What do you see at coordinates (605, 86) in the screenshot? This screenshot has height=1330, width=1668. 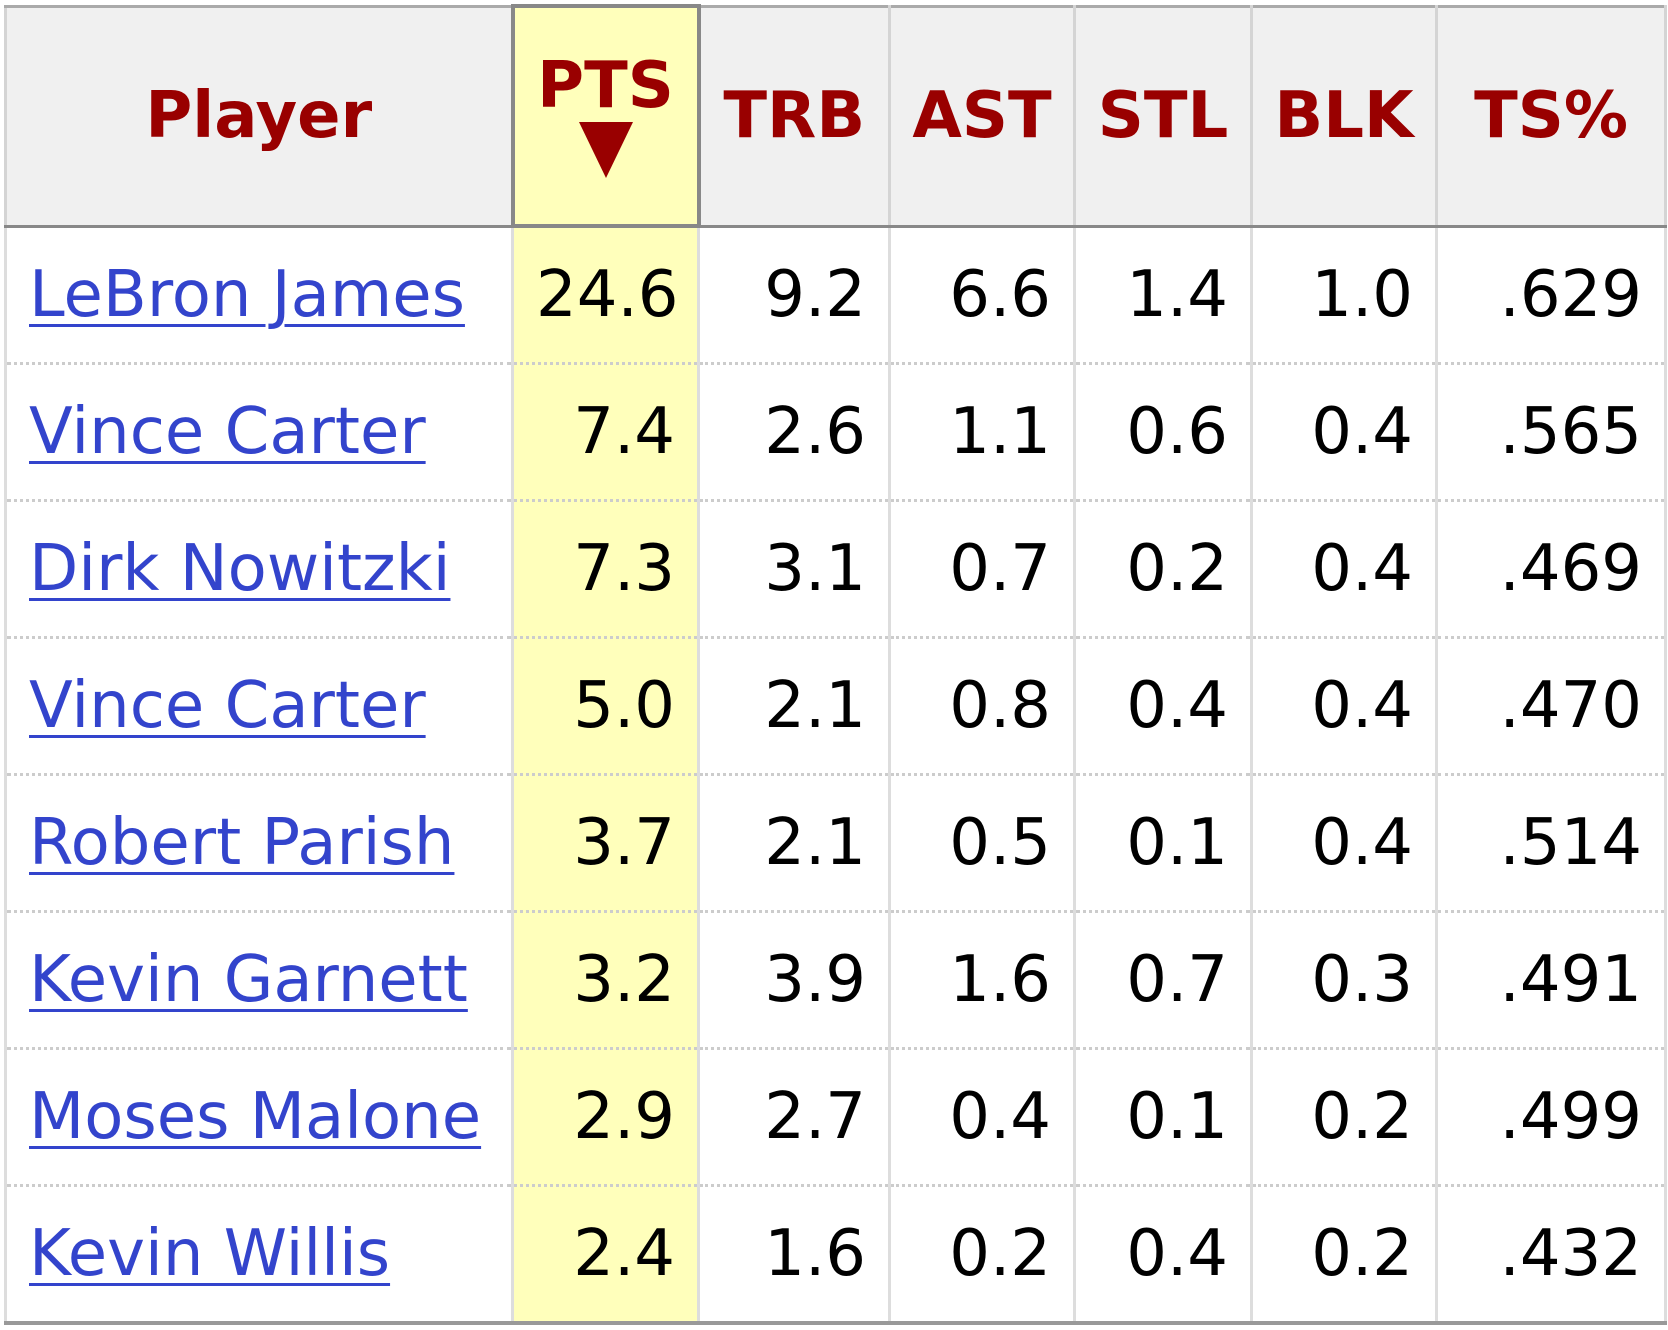 I see `column-header-label: PTS` at bounding box center [605, 86].